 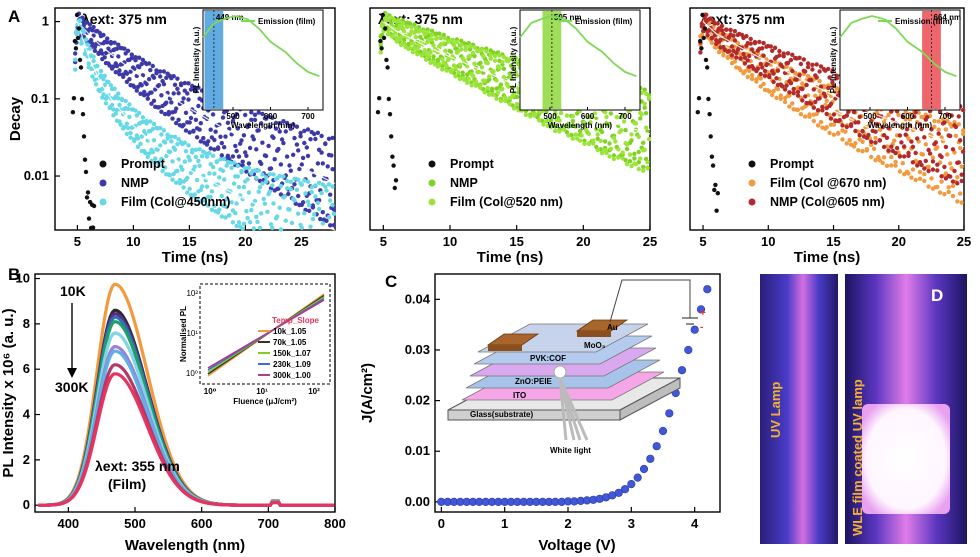 I want to click on y-tick-label: 0.01, so click(x=417, y=450).